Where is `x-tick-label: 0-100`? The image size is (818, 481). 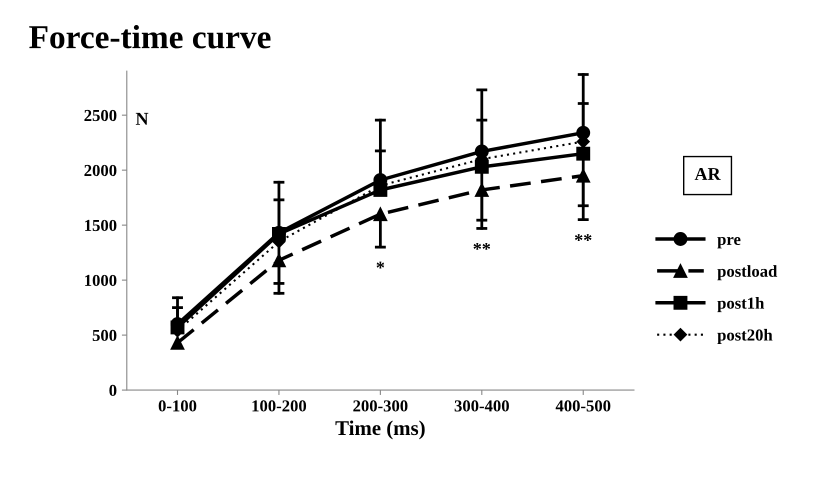
x-tick-label: 0-100 is located at coordinates (177, 406).